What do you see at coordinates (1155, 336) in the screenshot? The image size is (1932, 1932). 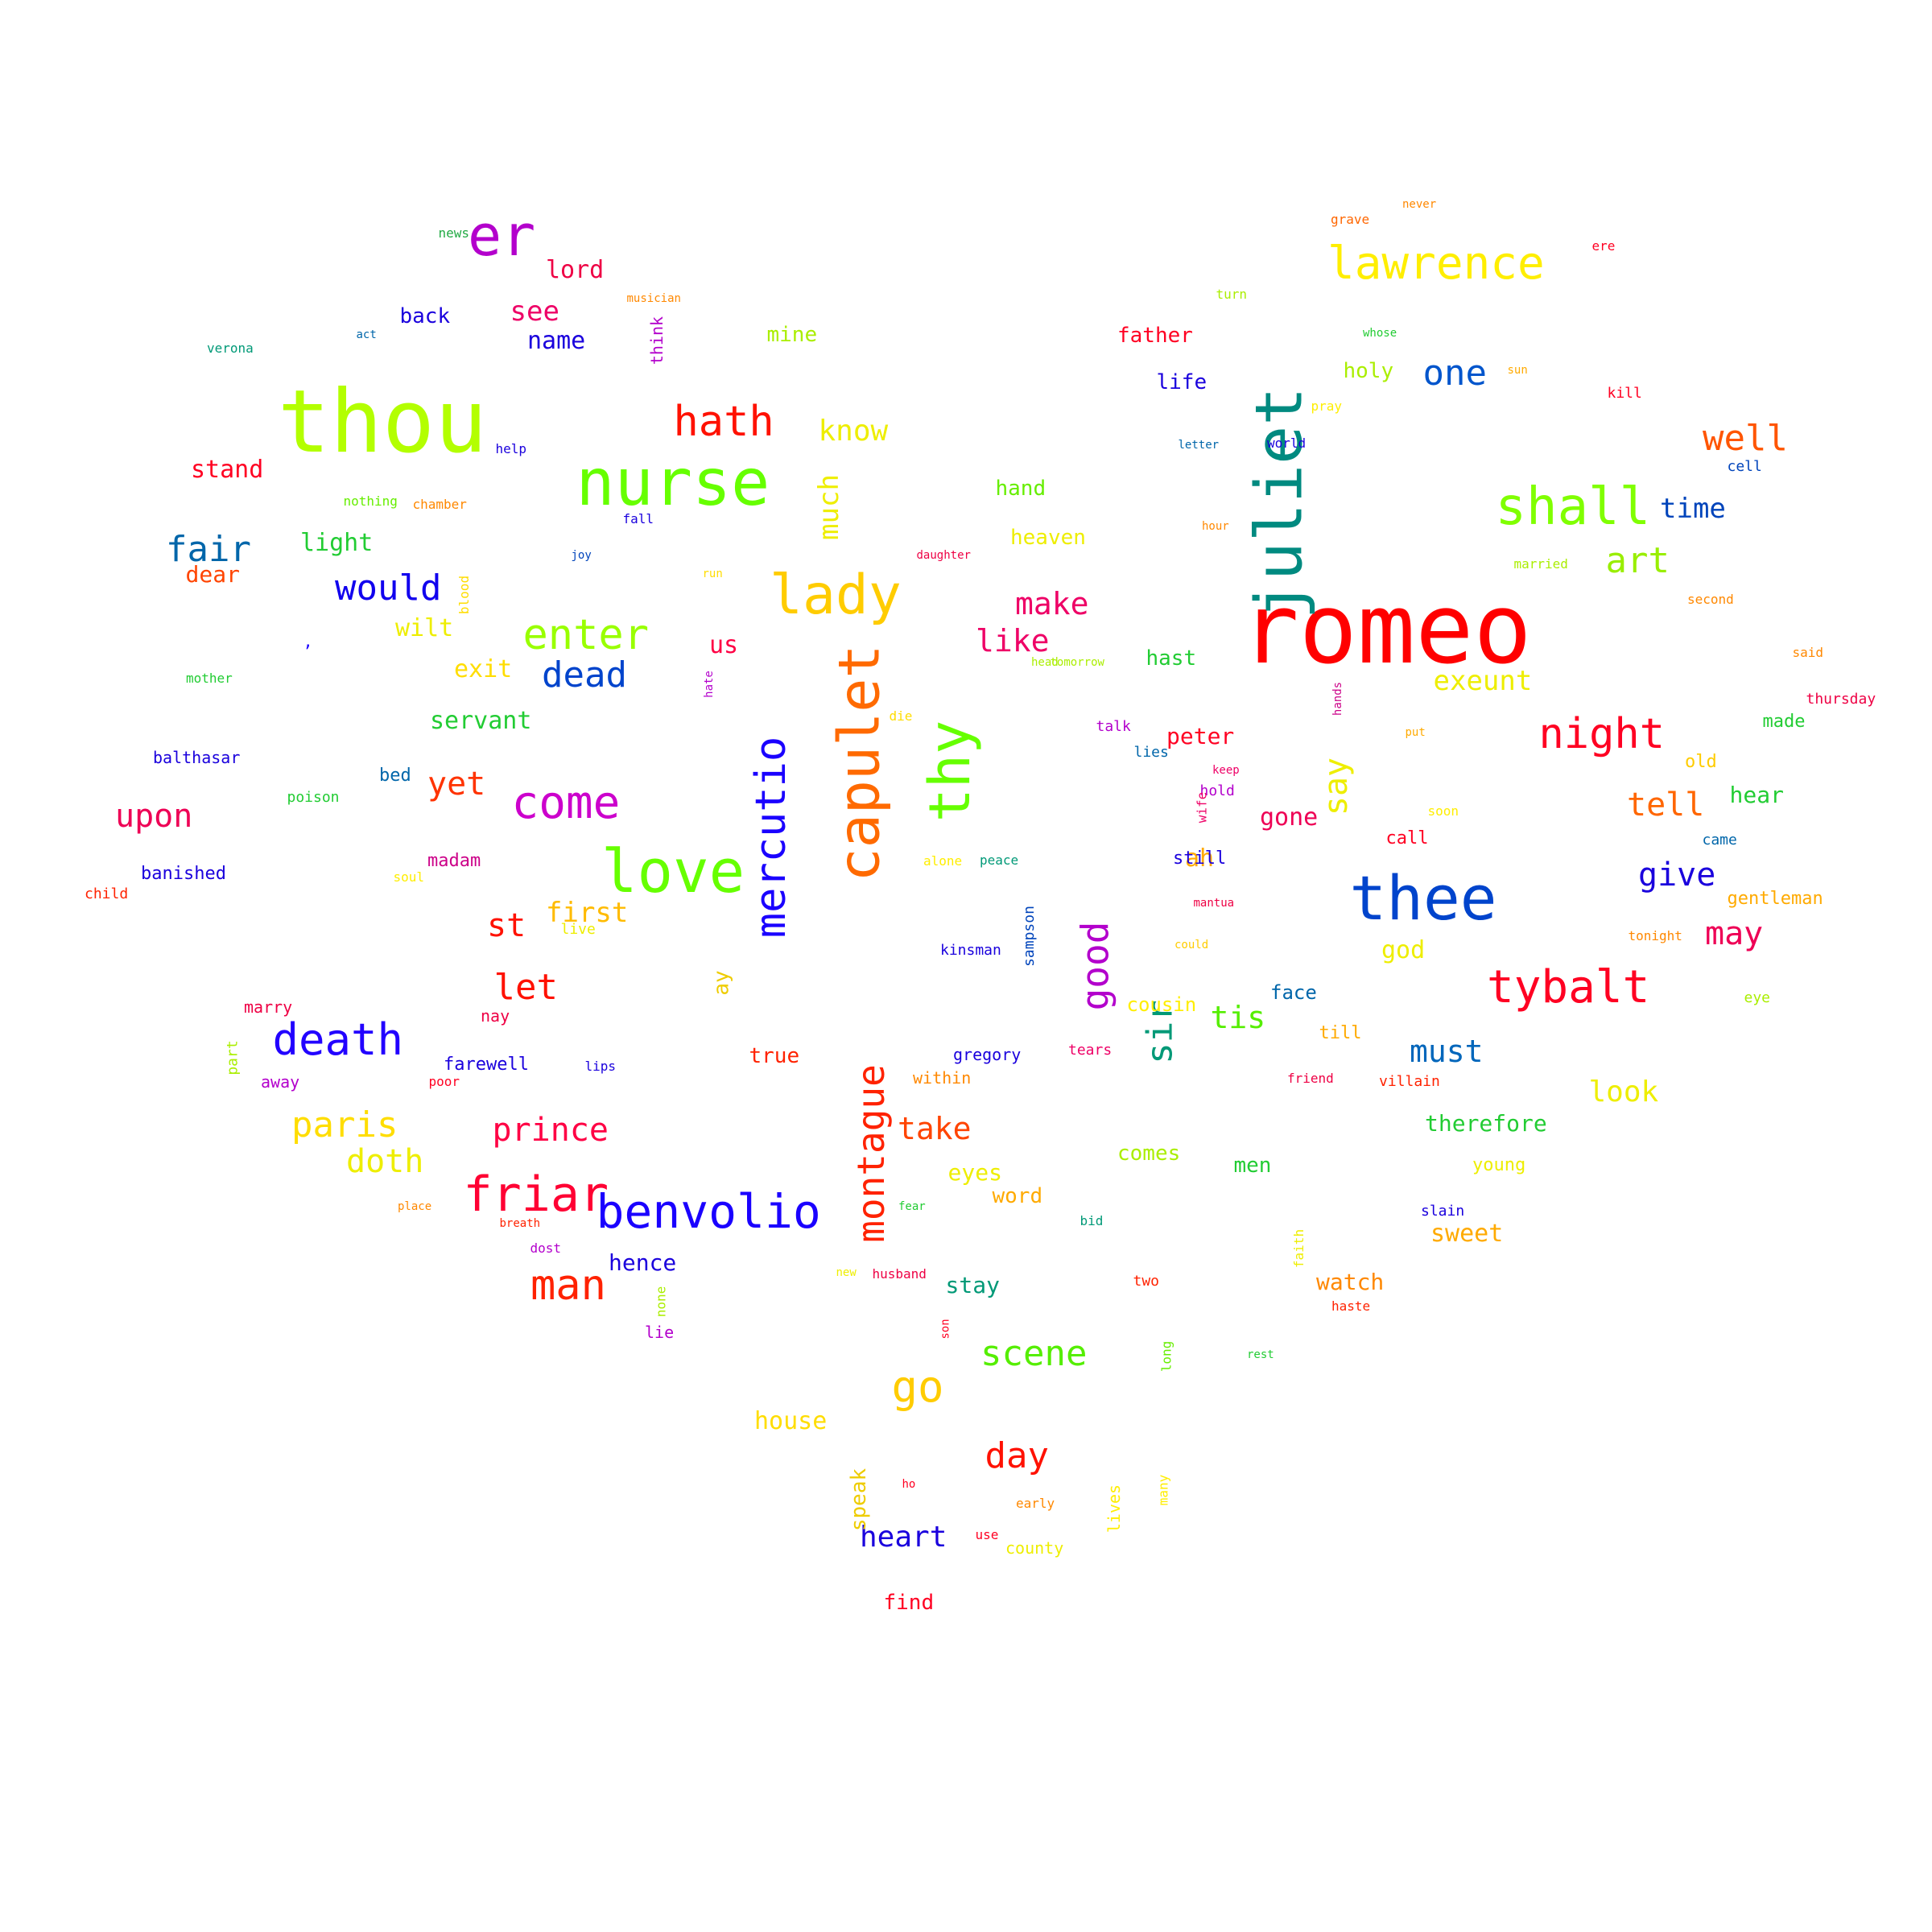 I see `cloud-word: father` at bounding box center [1155, 336].